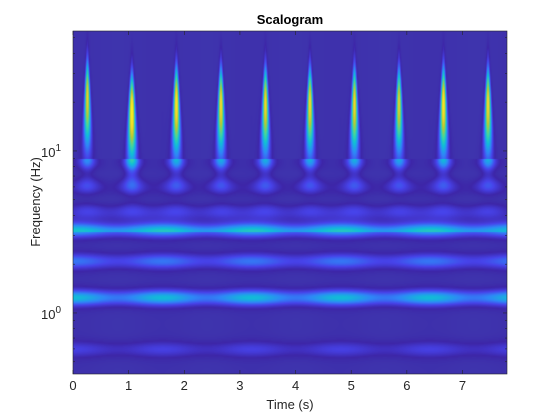 This screenshot has width=560, height=420. Describe the element at coordinates (184, 385) in the screenshot. I see `x-tick-label: 2` at that location.